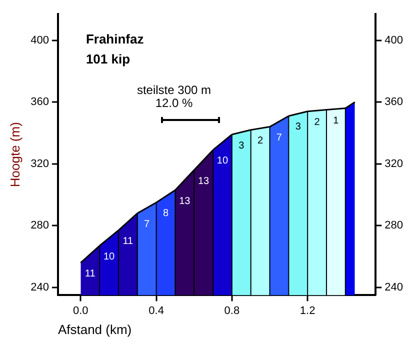  Describe the element at coordinates (174, 103) in the screenshot. I see `annotation: 12.0 %` at that location.